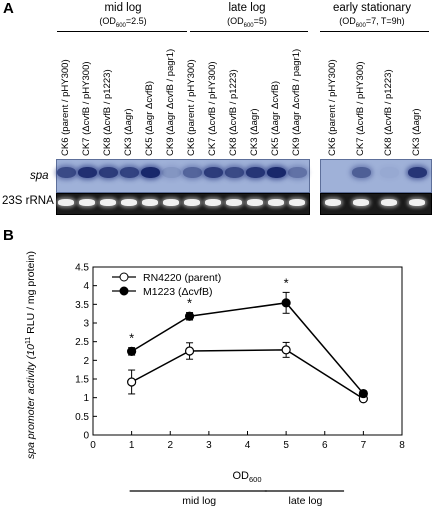  What do you see at coordinates (189, 303) in the screenshot?
I see `significance-marker-2: *` at bounding box center [189, 303].